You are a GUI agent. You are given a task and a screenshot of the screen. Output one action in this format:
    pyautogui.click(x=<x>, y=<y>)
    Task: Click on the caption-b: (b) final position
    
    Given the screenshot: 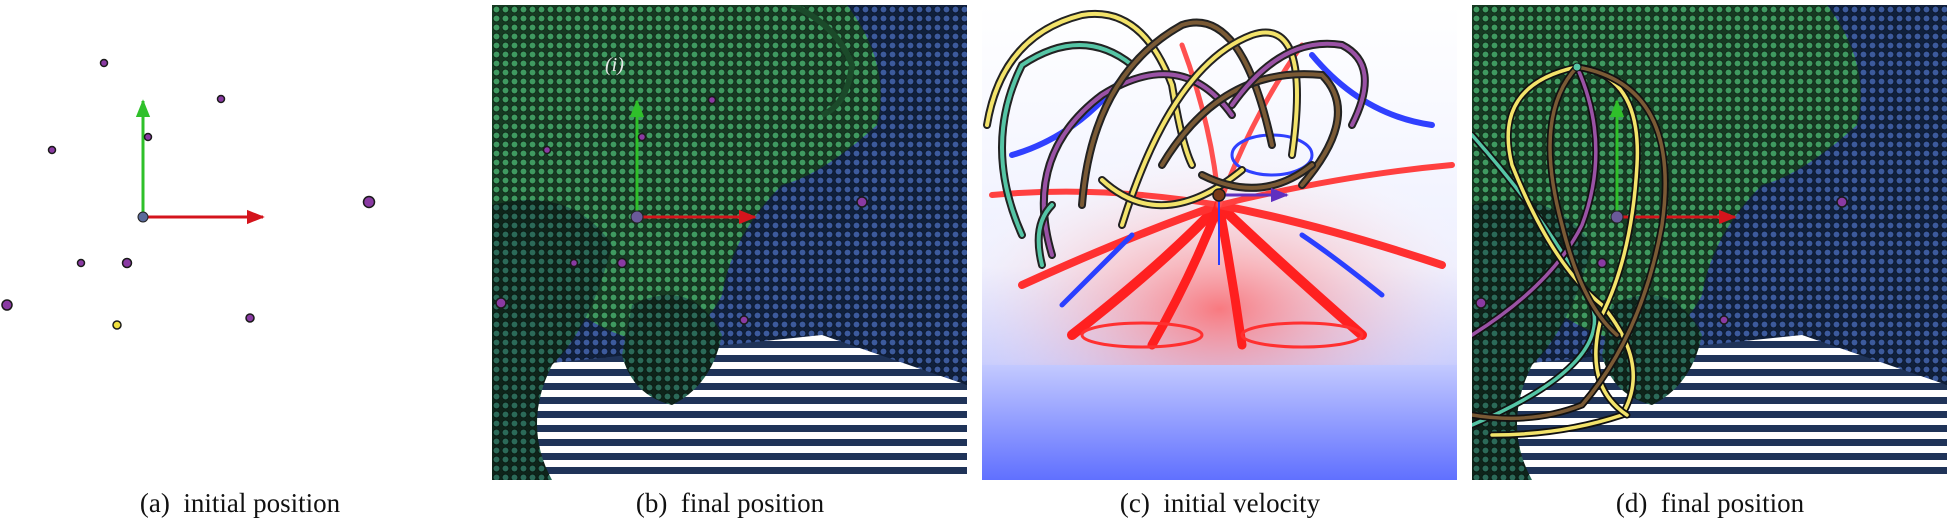 What is the action you would take?
    pyautogui.click(x=730, y=503)
    